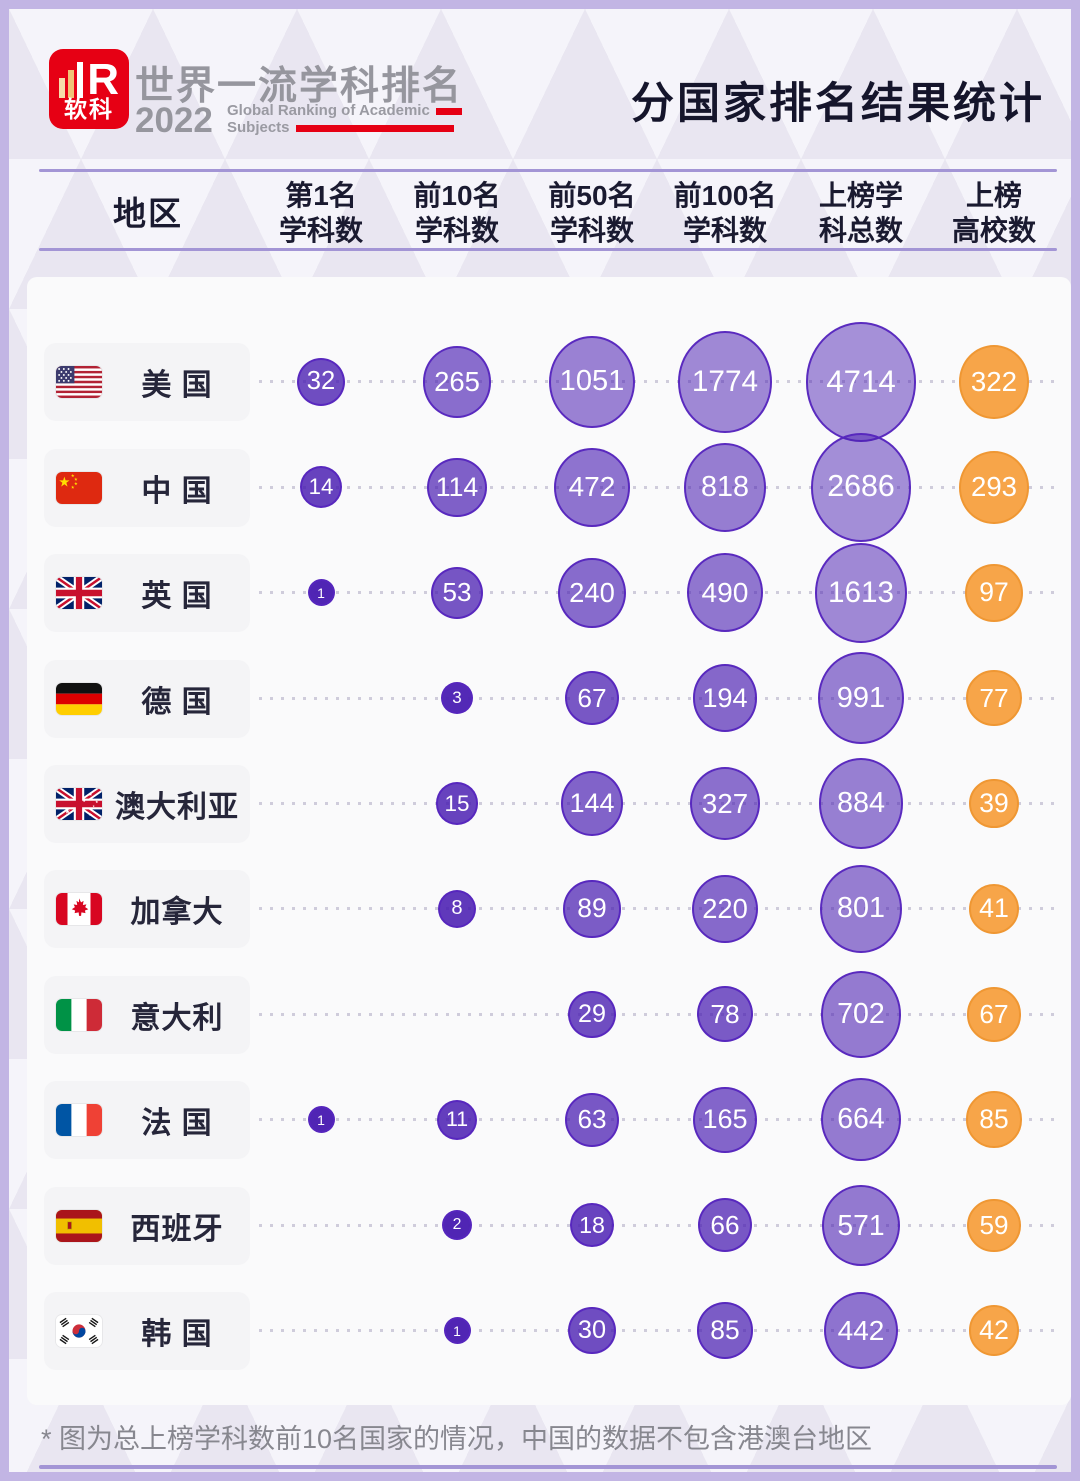 Image resolution: width=1080 pixels, height=1481 pixels. Describe the element at coordinates (79, 593) in the screenshot. I see `flag-gb-icon` at that location.